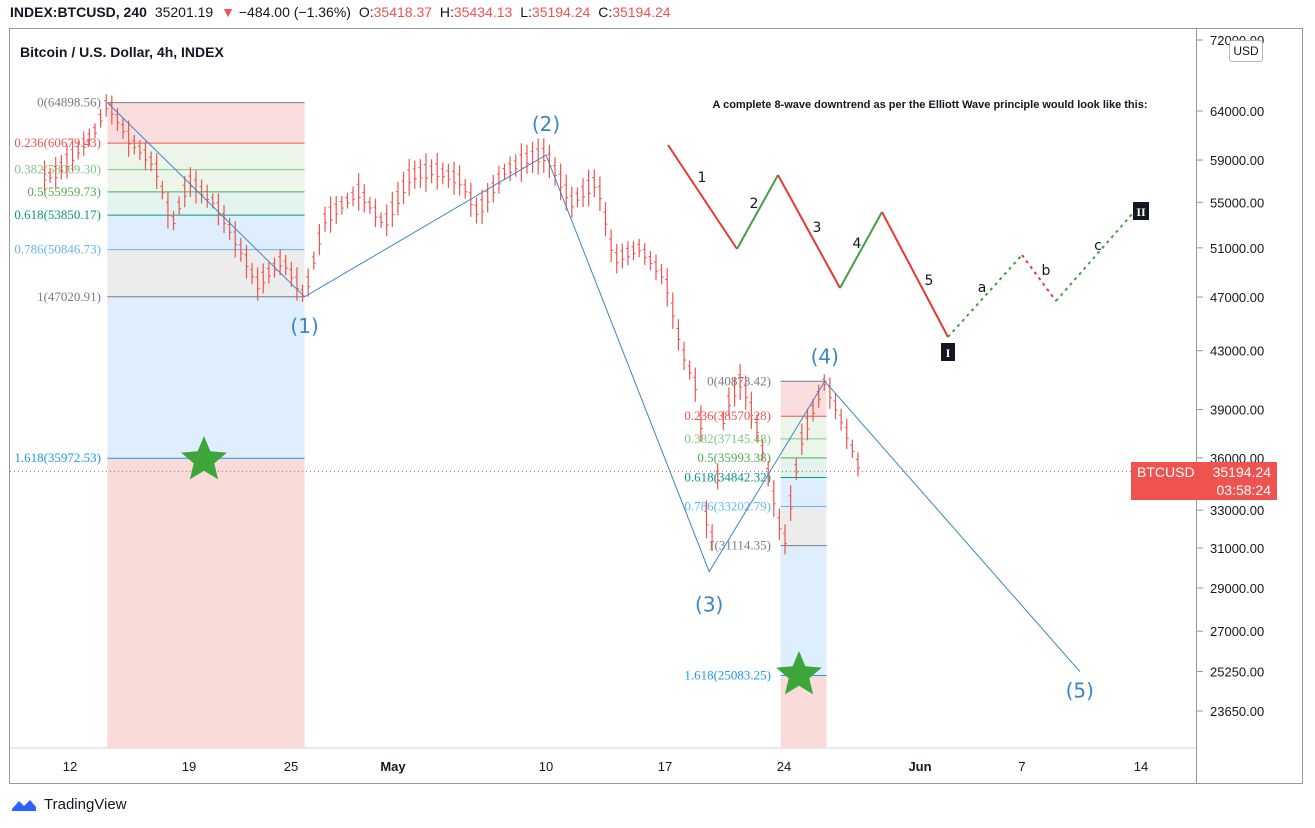 This screenshot has height=828, width=1315. I want to click on x-tick-label: Jun, so click(919, 766).